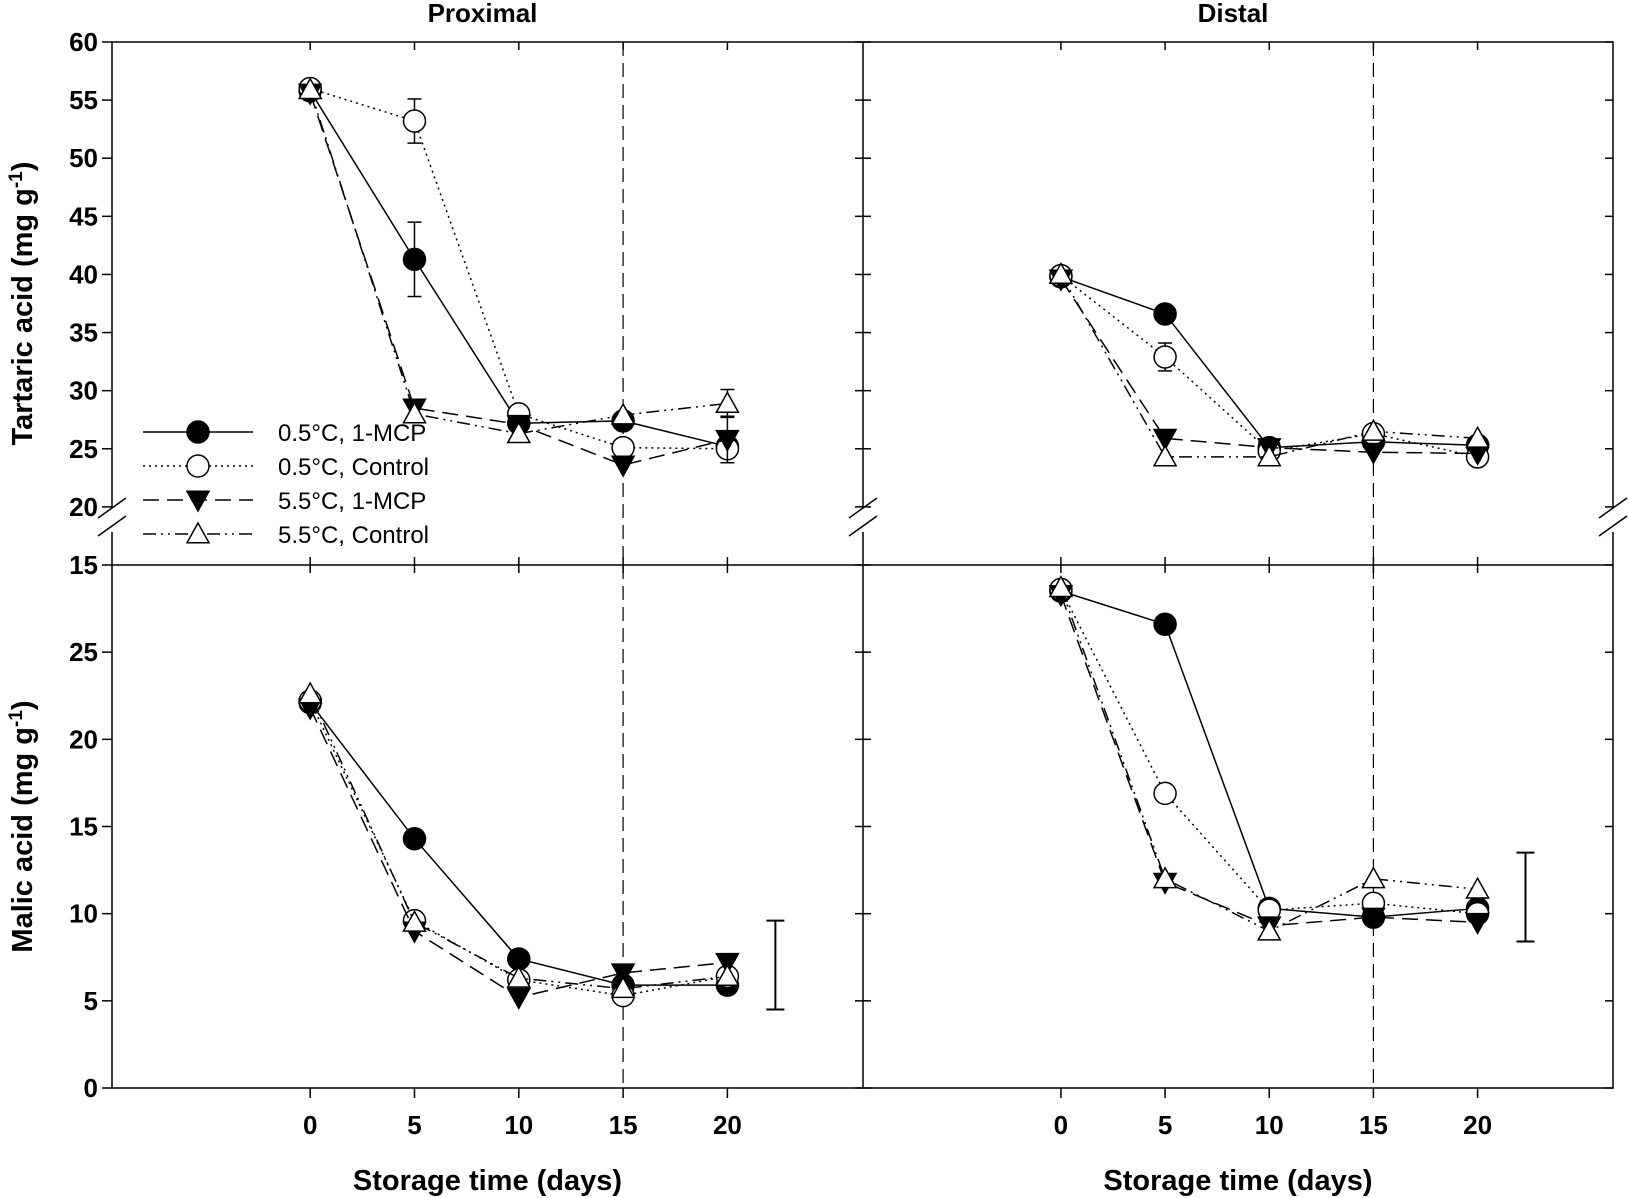  What do you see at coordinates (414, 838) in the screenshot?
I see `panel-proximal-malic-series-1-point` at bounding box center [414, 838].